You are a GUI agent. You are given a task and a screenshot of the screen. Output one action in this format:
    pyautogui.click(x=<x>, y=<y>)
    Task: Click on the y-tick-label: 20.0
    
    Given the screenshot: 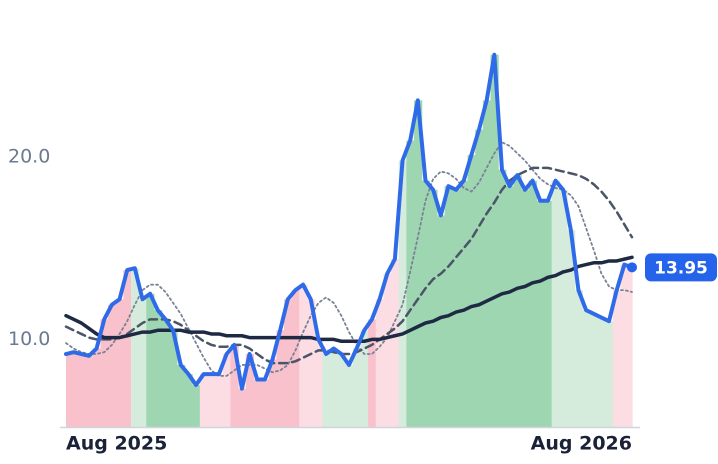 What is the action you would take?
    pyautogui.click(x=29, y=156)
    